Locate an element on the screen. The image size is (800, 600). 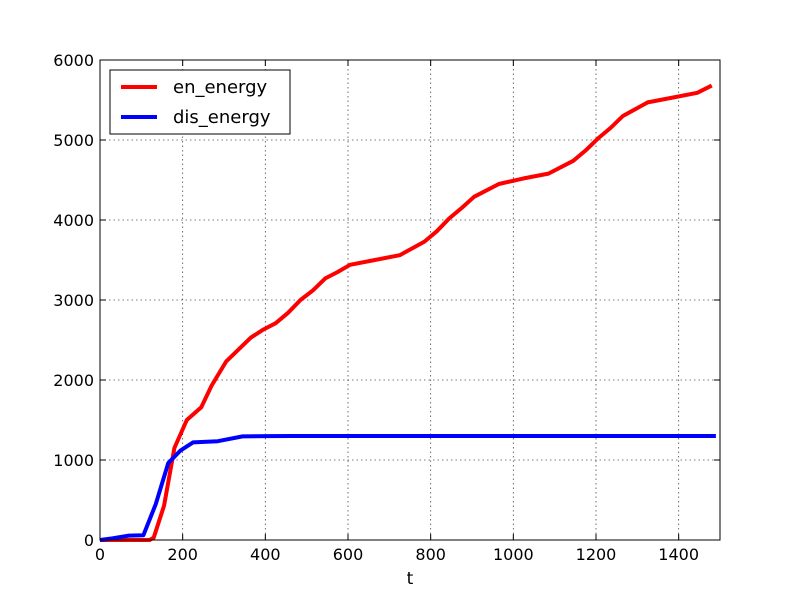
legend: en_energy dis_energy is located at coordinates (200, 102).